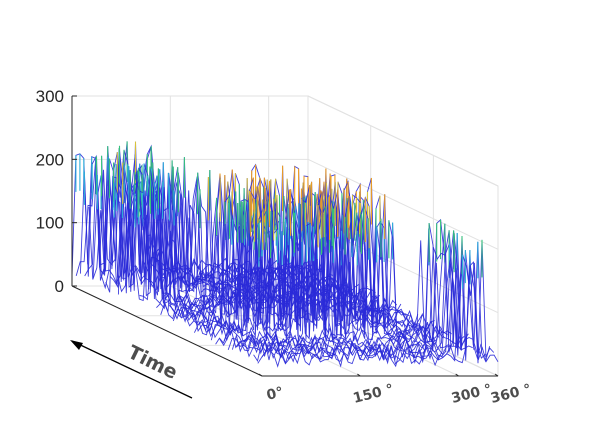 The height and width of the screenshot is (444, 612). What do you see at coordinates (472, 393) in the screenshot?
I see `x-tick-label: 300 °` at bounding box center [472, 393].